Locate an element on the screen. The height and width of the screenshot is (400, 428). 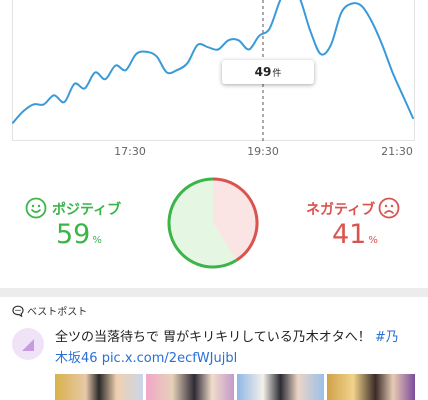
smile-face-icon is located at coordinates (36, 208).